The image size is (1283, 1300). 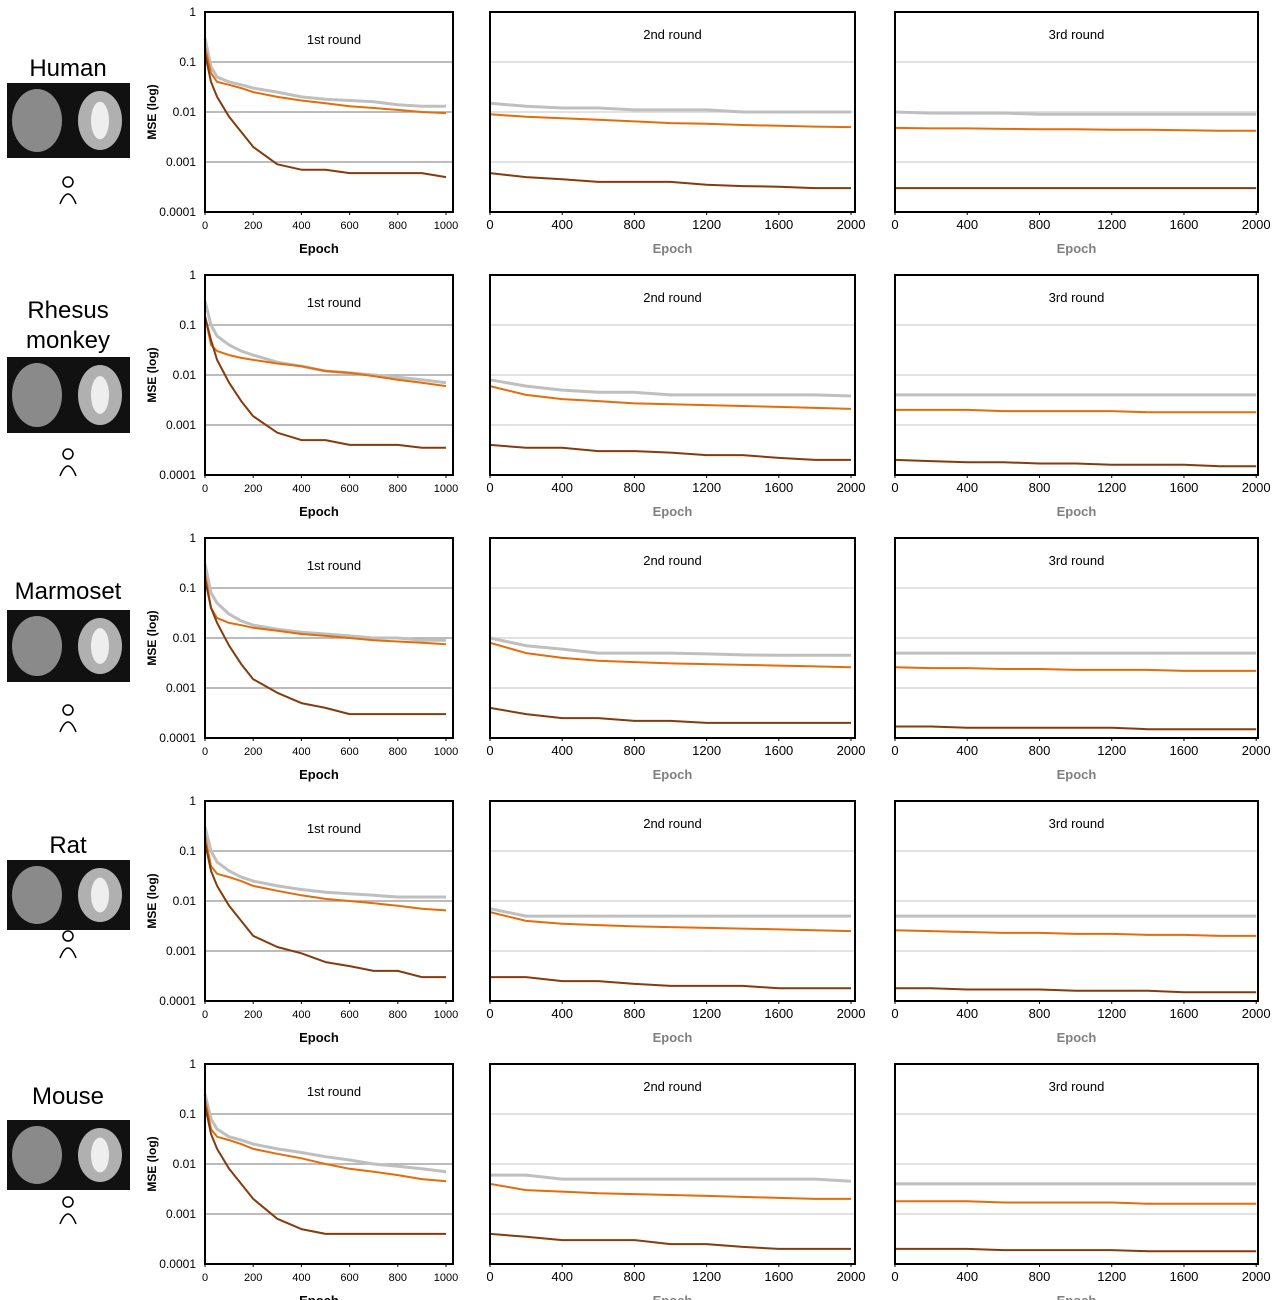 I want to click on species-label: Rat, so click(x=68, y=845).